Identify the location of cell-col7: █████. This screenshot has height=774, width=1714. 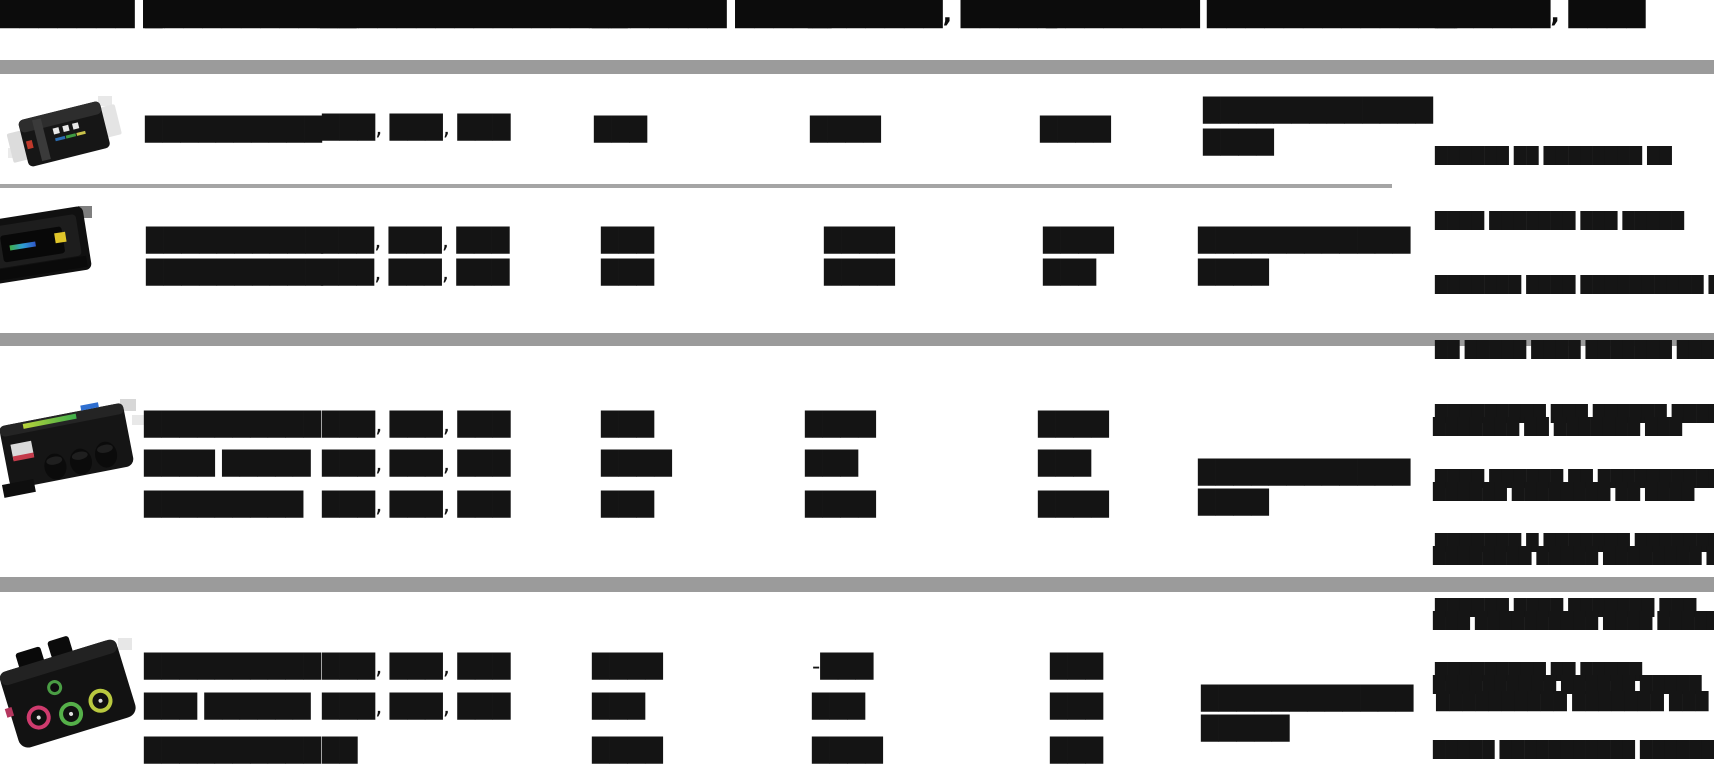
(1245, 729).